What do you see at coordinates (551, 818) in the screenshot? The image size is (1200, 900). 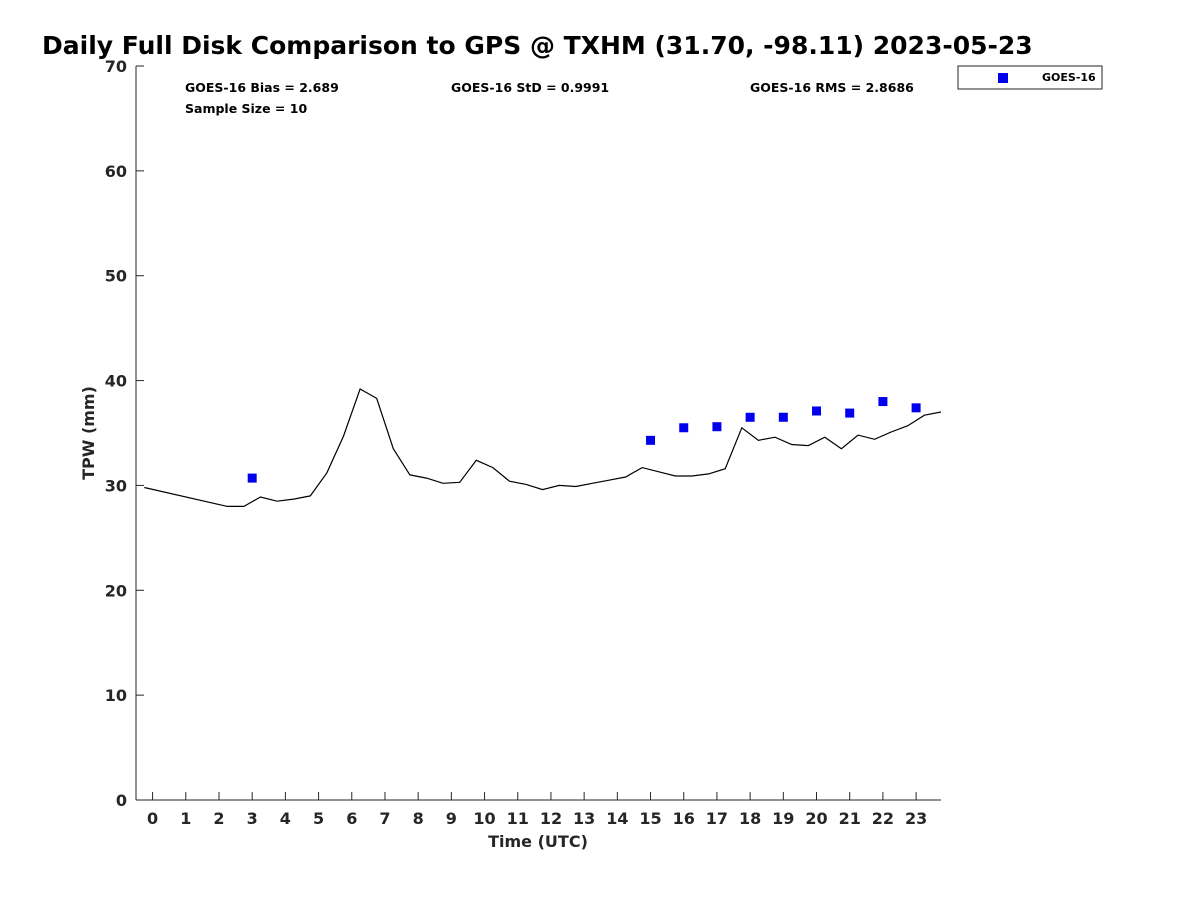 I see `x-tick-label: 12` at bounding box center [551, 818].